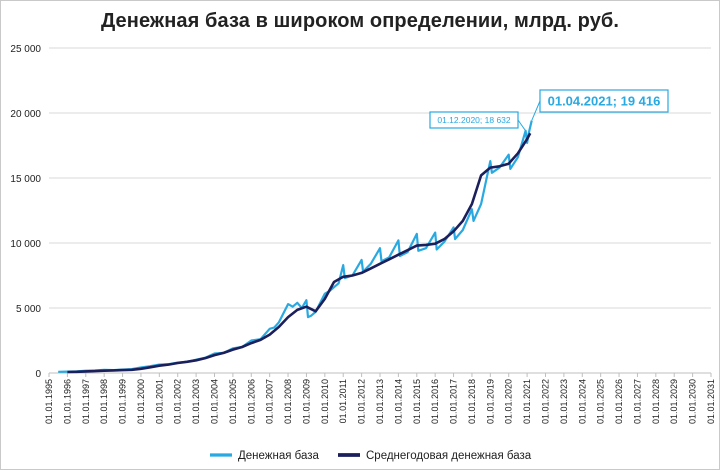  I want to click on x-tick-label: 01.01.2021, so click(527, 401).